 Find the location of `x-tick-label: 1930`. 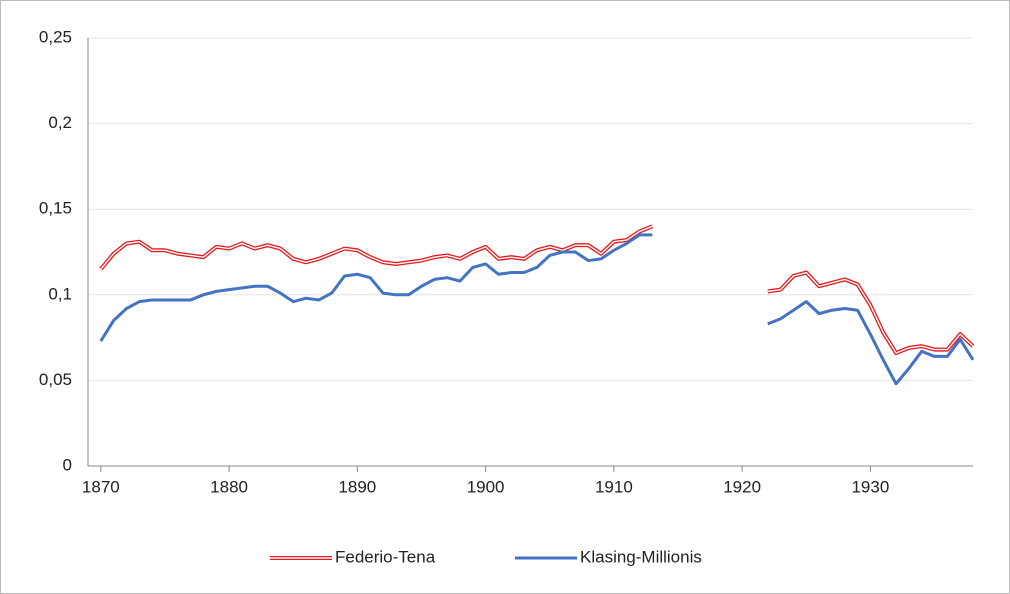

x-tick-label: 1930 is located at coordinates (870, 486).